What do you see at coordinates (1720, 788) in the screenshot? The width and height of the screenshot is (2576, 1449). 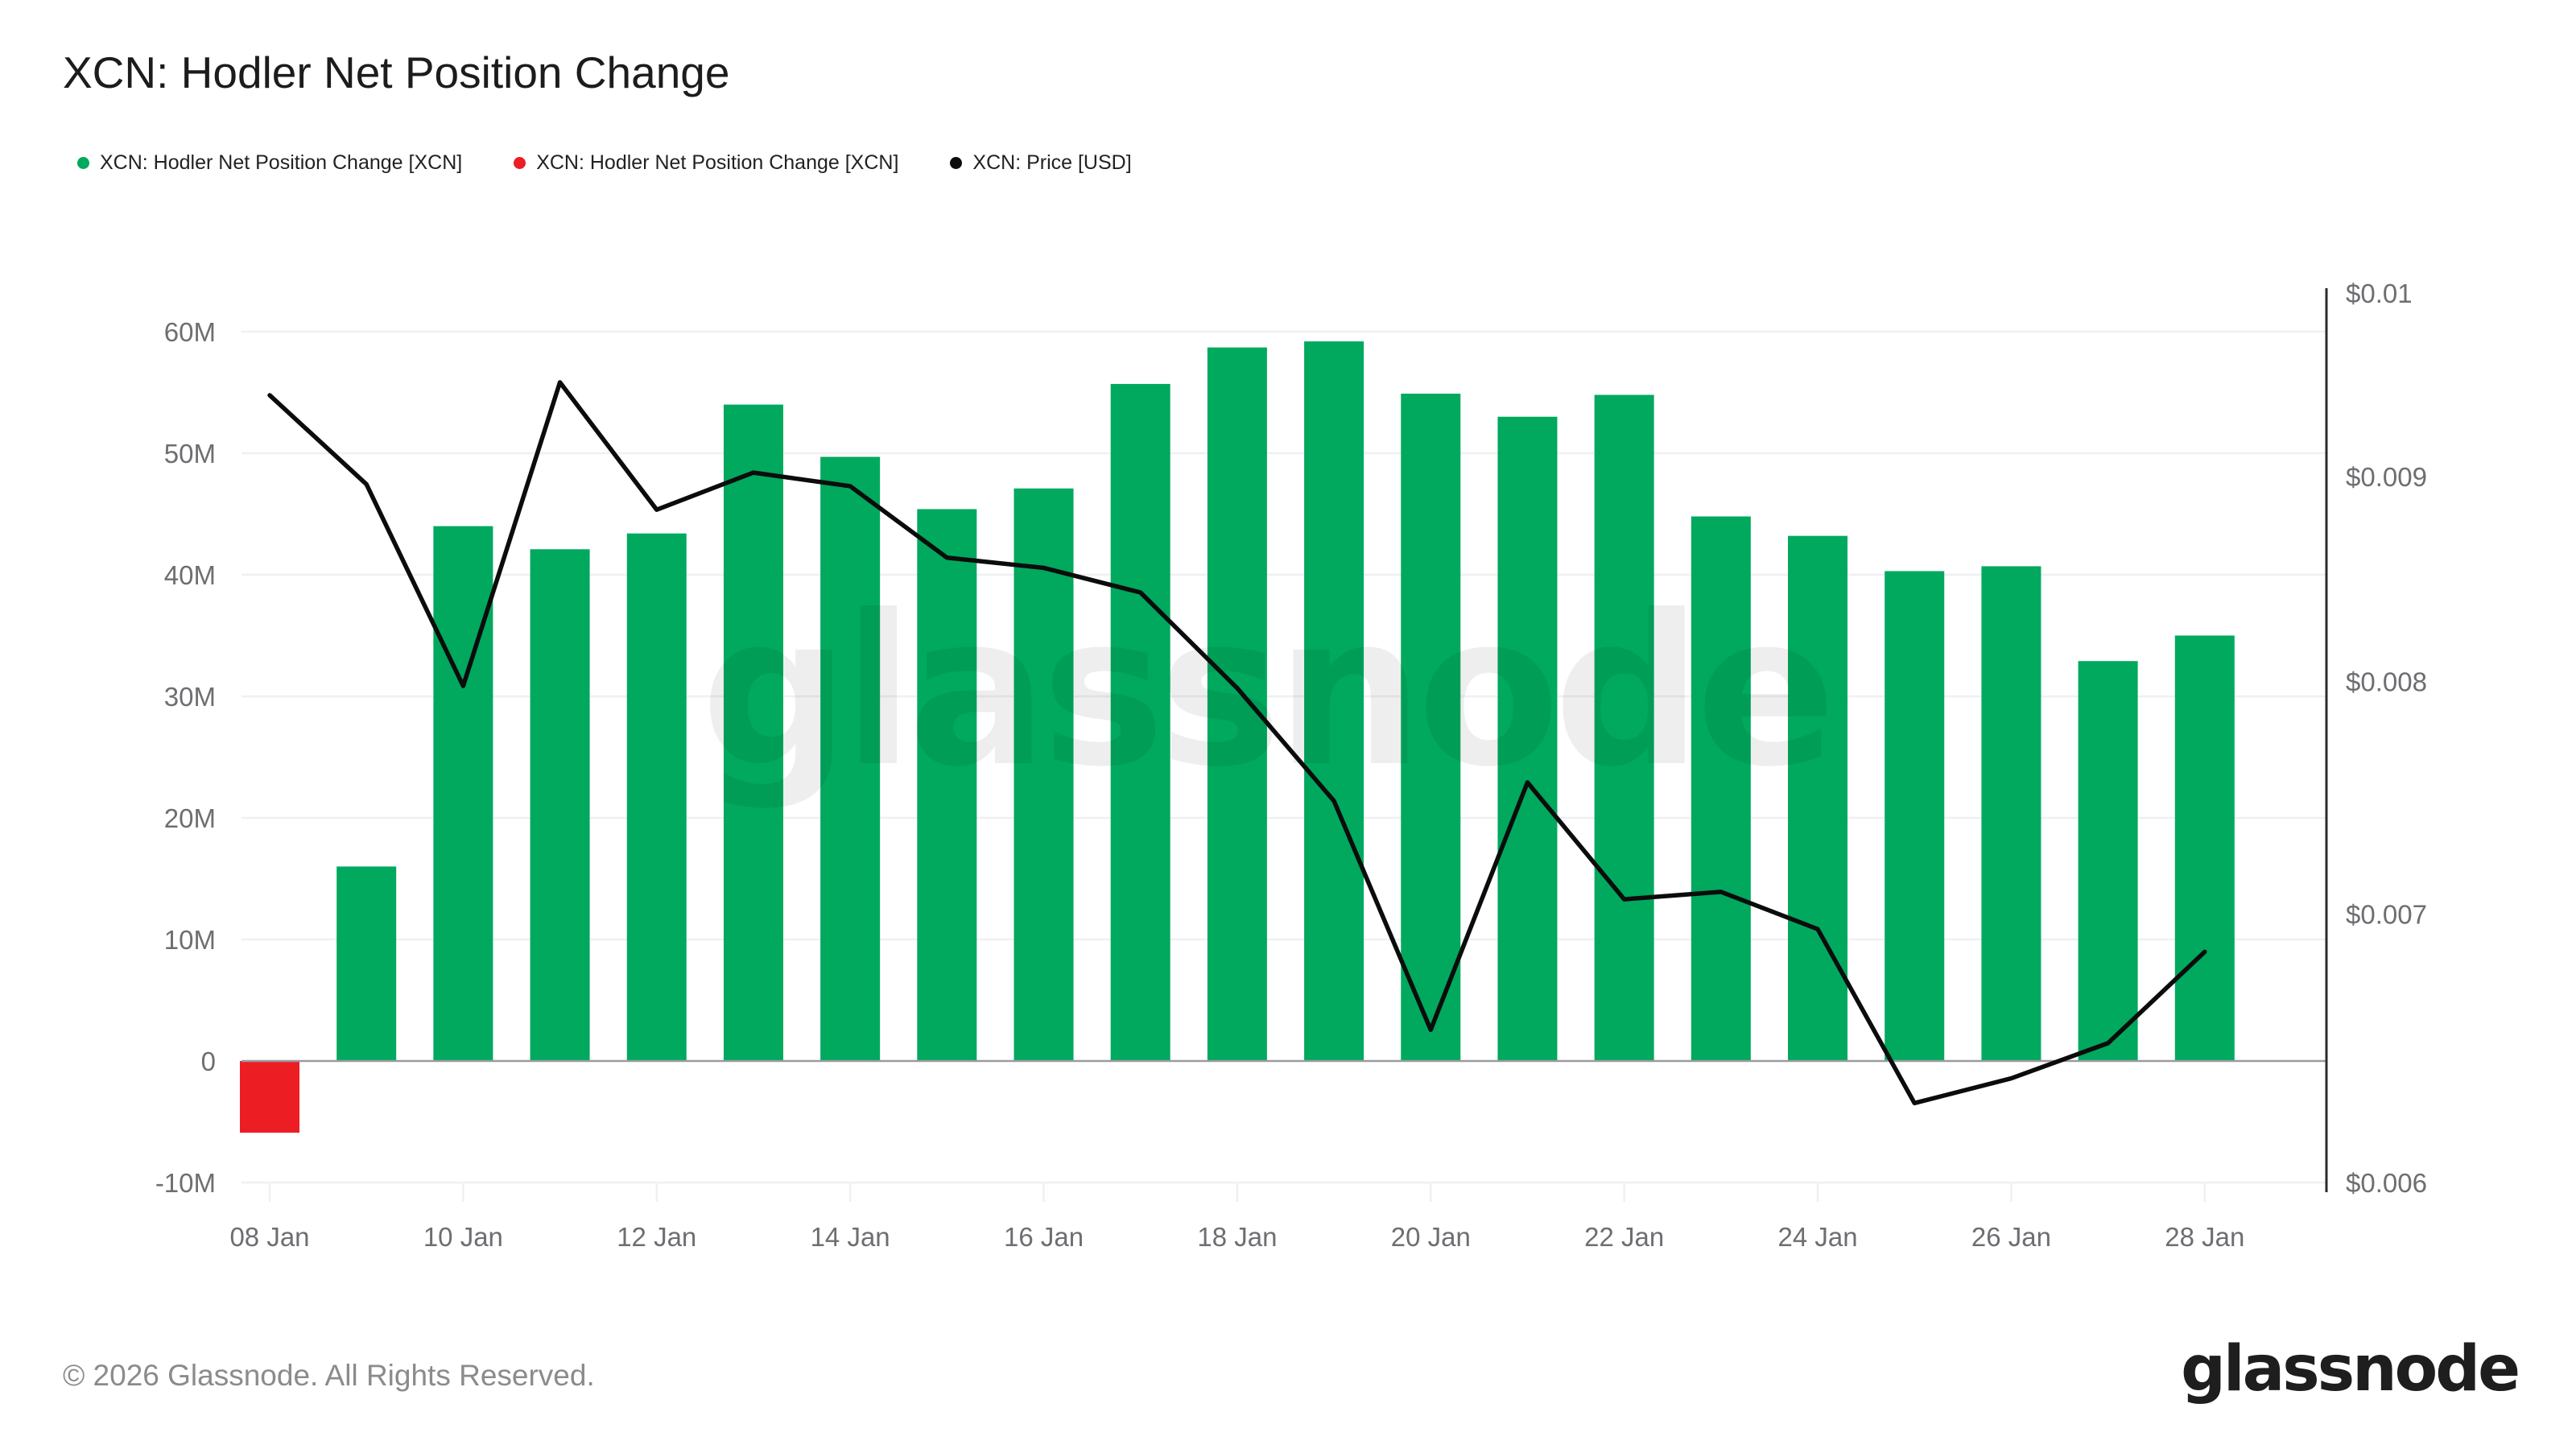 I see `bar-23-Jan` at bounding box center [1720, 788].